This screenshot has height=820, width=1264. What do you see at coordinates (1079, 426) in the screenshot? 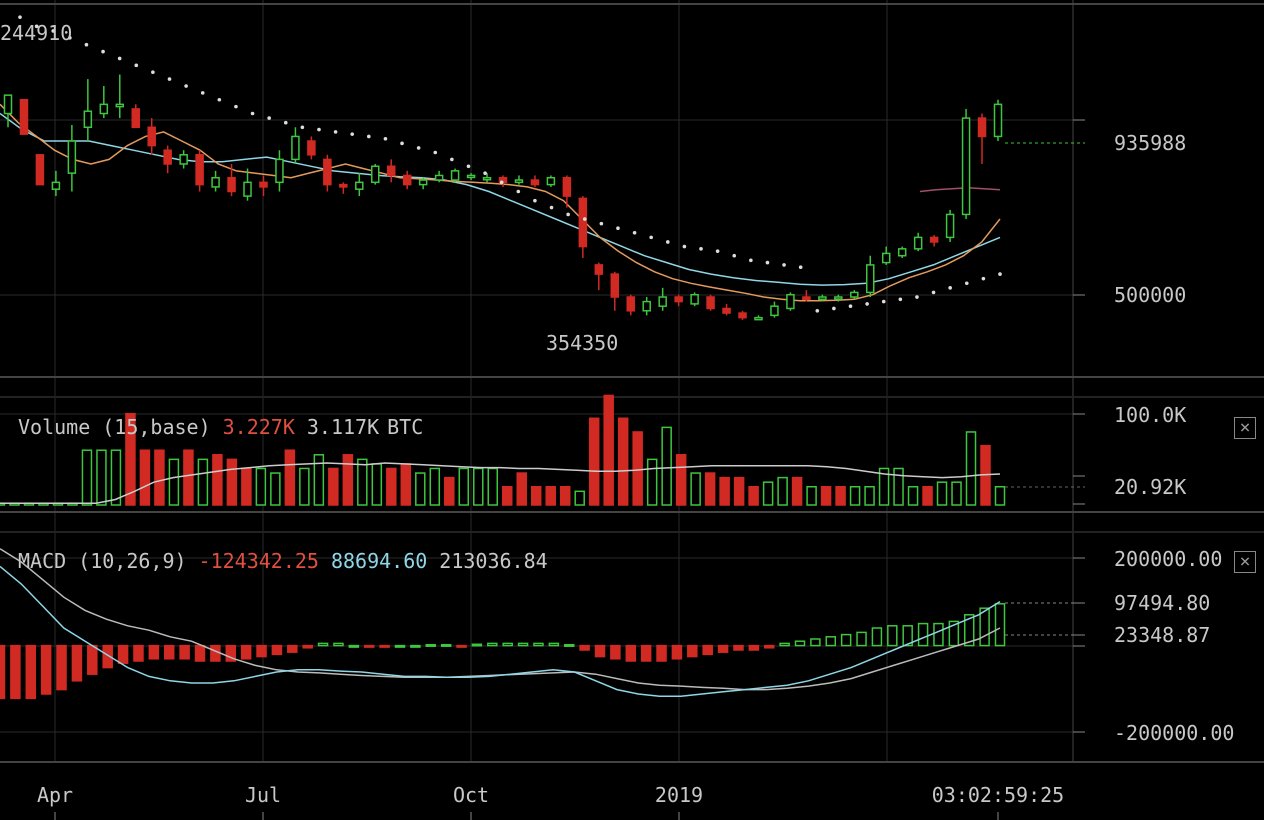
I see `right-axis-ticks` at bounding box center [1079, 426].